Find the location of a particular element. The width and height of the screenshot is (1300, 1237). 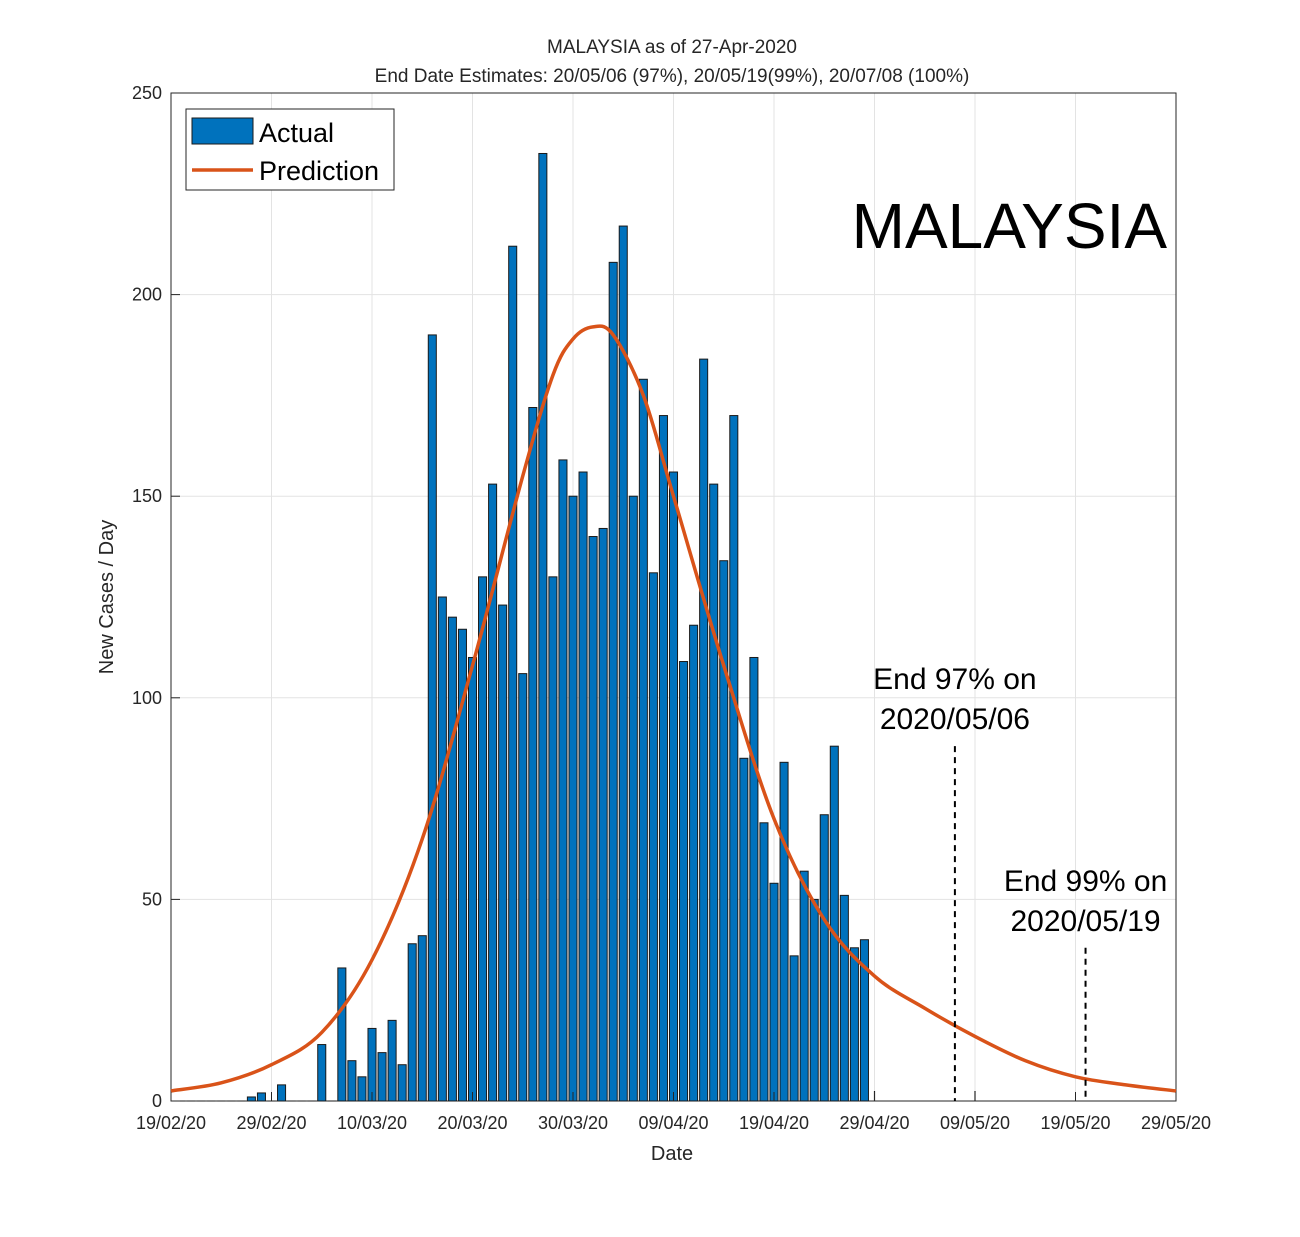

y-axis-label: New Cases / Day is located at coordinates (107, 597).